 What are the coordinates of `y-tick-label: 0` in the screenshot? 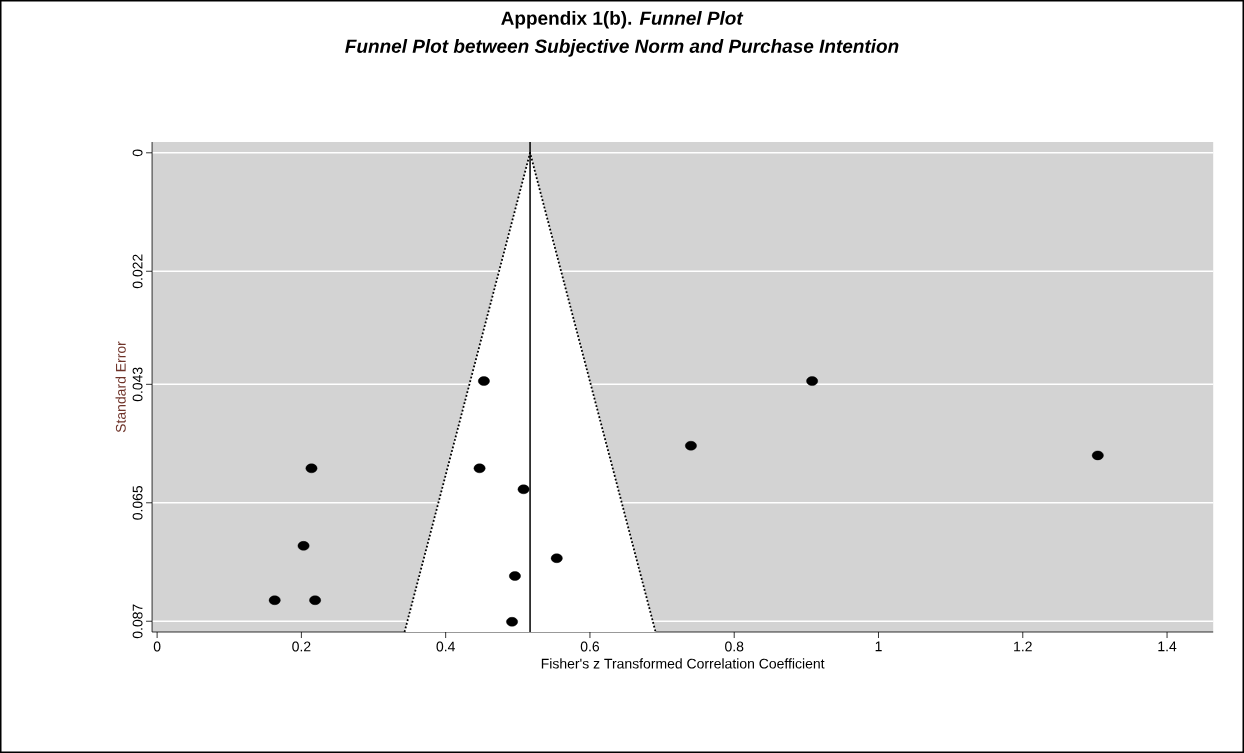 It's located at (137, 153).